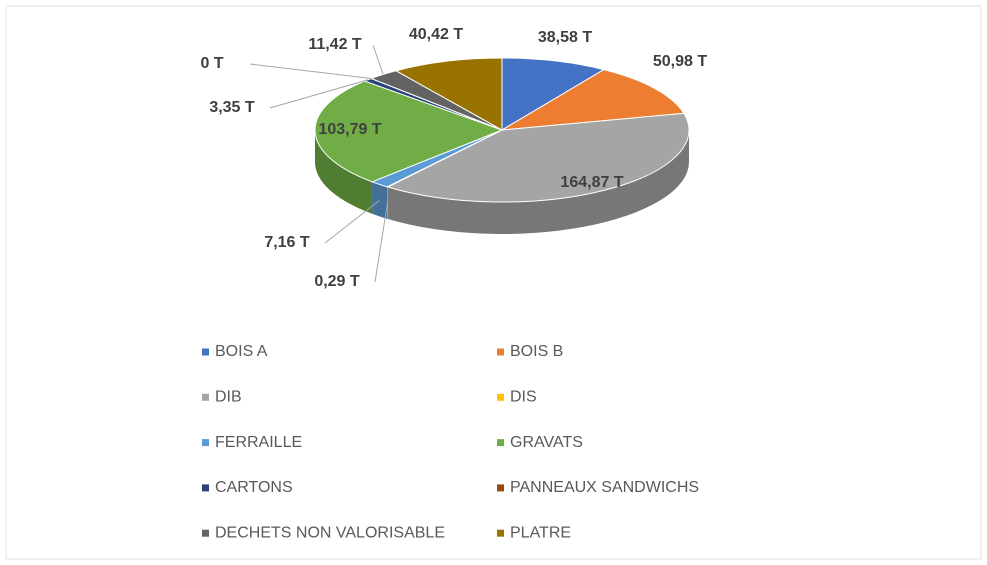 Image resolution: width=987 pixels, height=565 pixels. Describe the element at coordinates (330, 532) in the screenshot. I see `legend-label: DECHETS NON VALORISABLE` at that location.